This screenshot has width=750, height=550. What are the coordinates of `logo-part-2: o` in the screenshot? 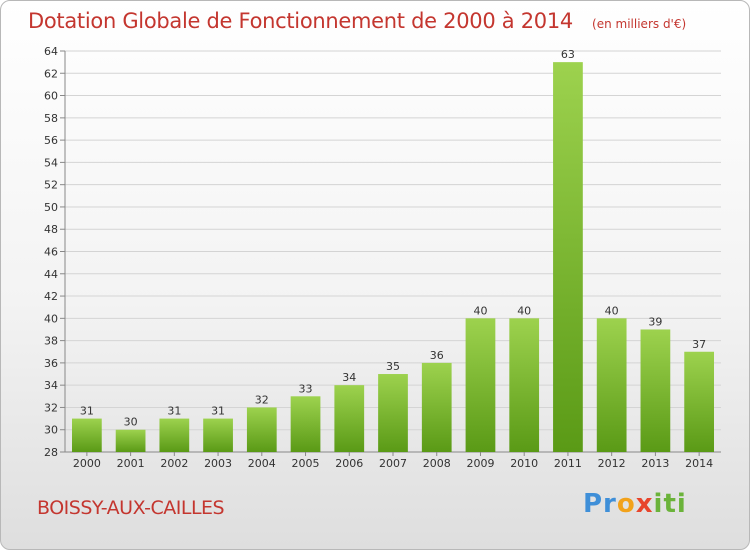 It's located at (626, 504).